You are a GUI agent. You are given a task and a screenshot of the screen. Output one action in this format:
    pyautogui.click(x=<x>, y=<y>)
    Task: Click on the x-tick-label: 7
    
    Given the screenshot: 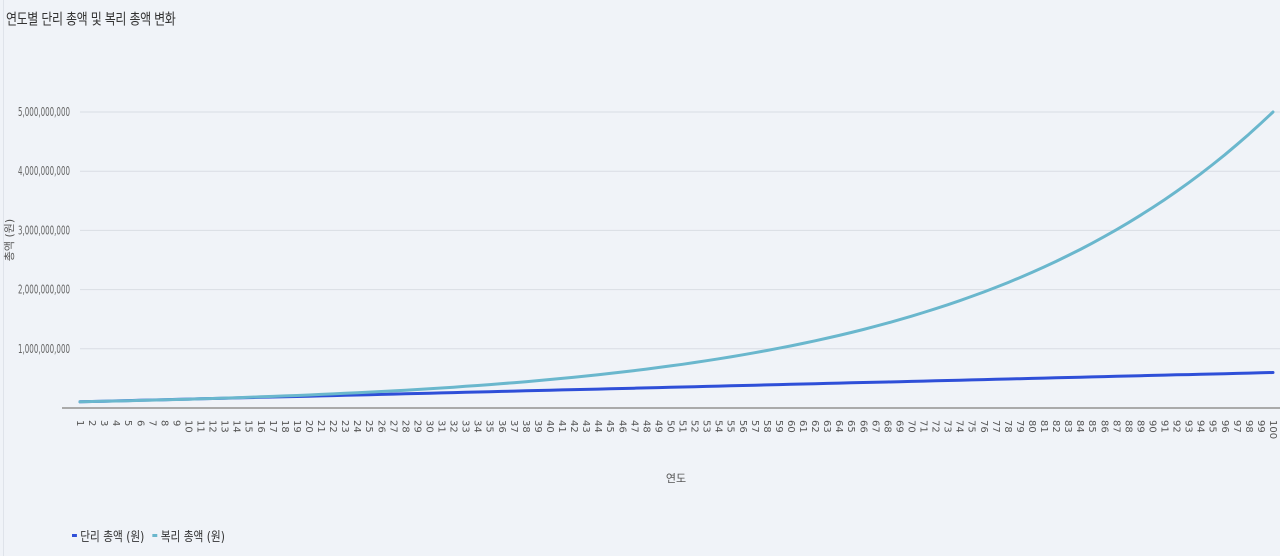 What is the action you would take?
    pyautogui.click(x=151, y=423)
    